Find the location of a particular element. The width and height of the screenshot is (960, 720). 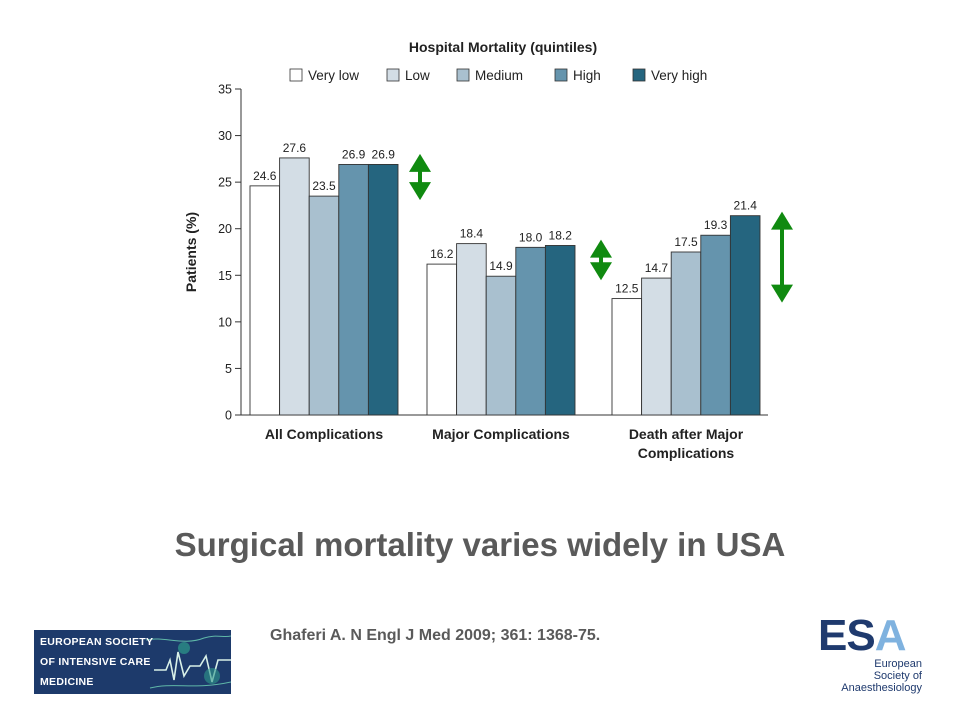

y-tick-label-25: 25 is located at coordinates (225, 183).